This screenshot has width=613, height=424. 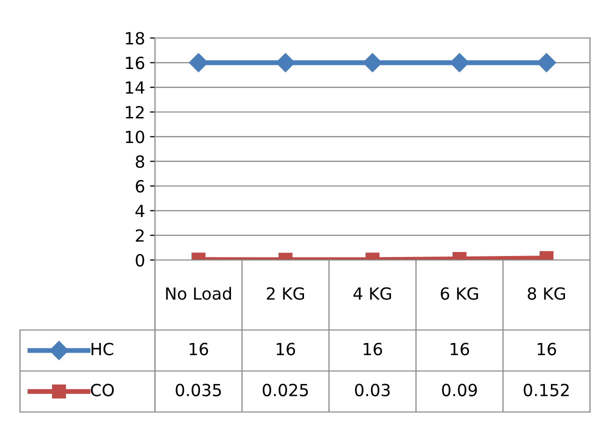 What do you see at coordinates (140, 260) in the screenshot?
I see `y-tick-label: 0` at bounding box center [140, 260].